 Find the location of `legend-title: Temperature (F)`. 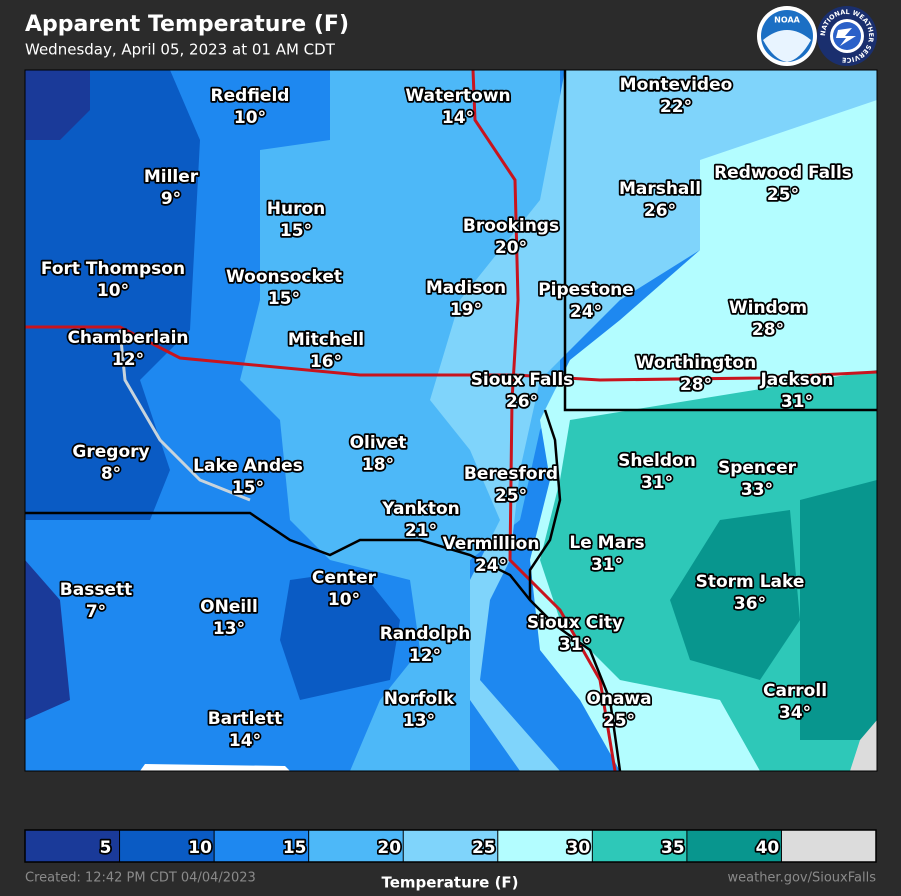

legend-title: Temperature (F) is located at coordinates (449, 883).